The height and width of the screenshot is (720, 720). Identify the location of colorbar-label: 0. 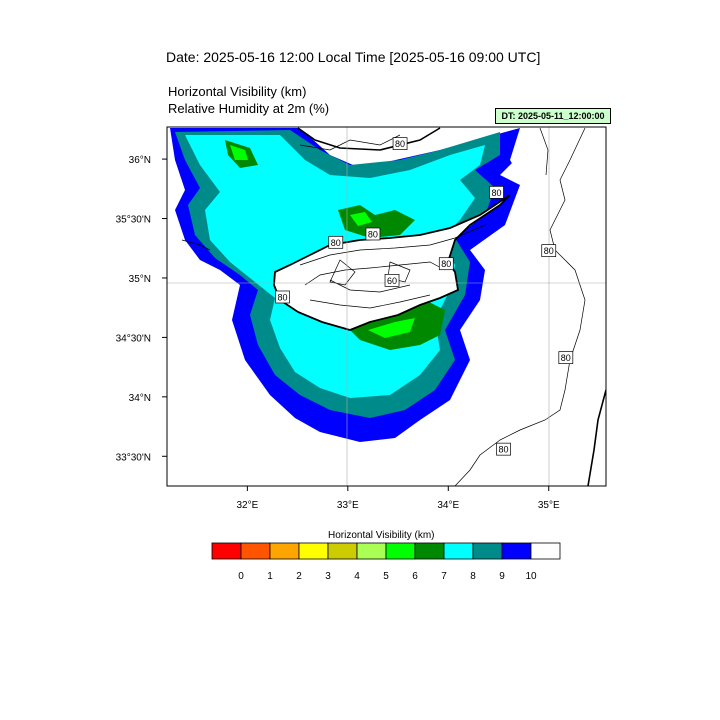
(241, 576).